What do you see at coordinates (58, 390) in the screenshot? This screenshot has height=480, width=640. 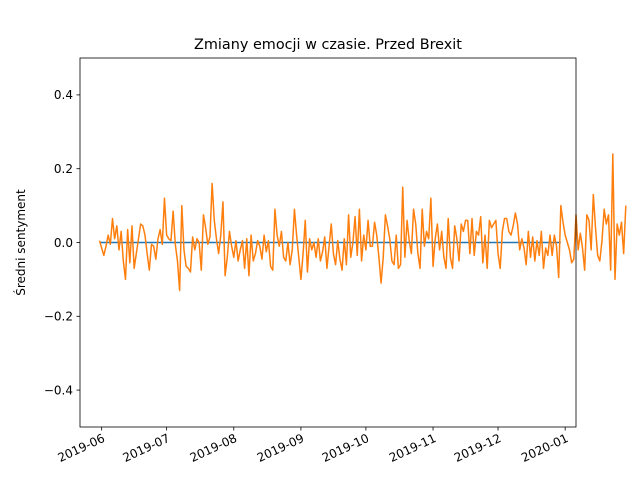 I see `y-tick-label: −0.4` at bounding box center [58, 390].